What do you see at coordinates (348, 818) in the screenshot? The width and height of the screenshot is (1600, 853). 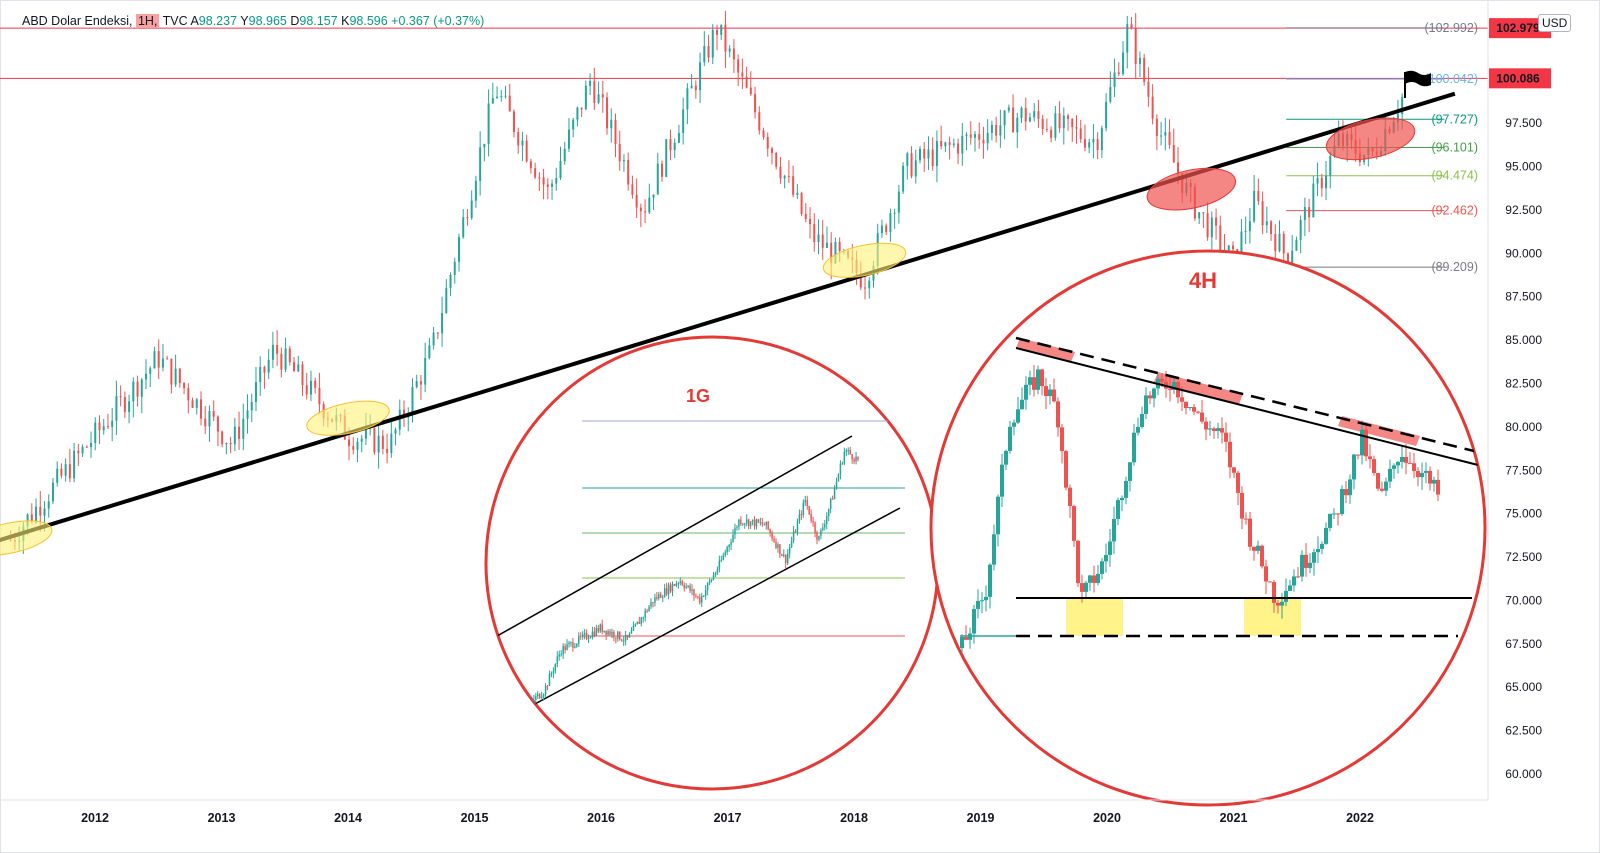 I see `year-tick-label: 2014` at bounding box center [348, 818].